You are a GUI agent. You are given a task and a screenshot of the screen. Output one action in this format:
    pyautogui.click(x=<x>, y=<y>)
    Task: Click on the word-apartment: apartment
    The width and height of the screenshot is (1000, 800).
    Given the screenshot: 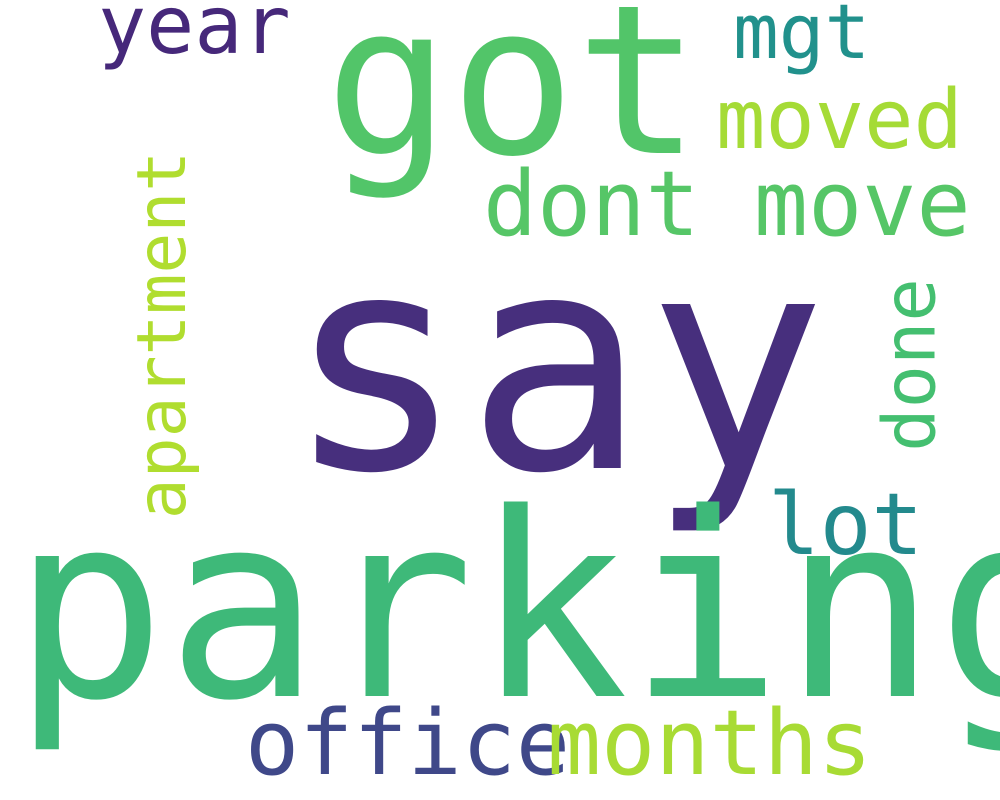 What is the action you would take?
    pyautogui.click(x=163, y=335)
    